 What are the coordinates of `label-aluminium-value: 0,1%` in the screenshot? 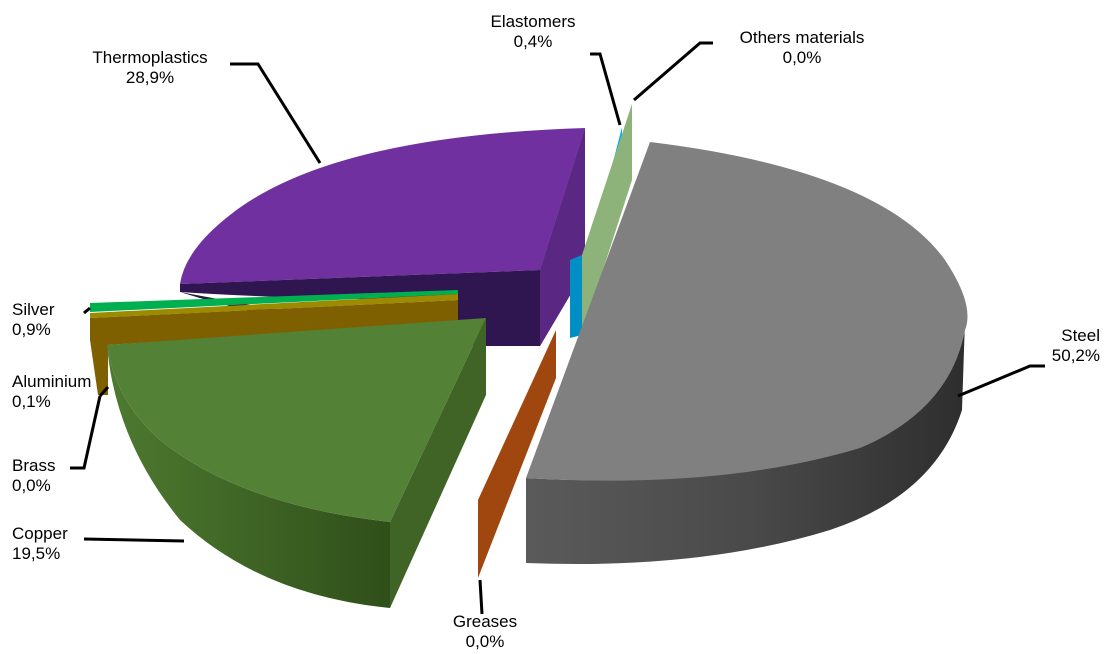 It's located at (31, 401).